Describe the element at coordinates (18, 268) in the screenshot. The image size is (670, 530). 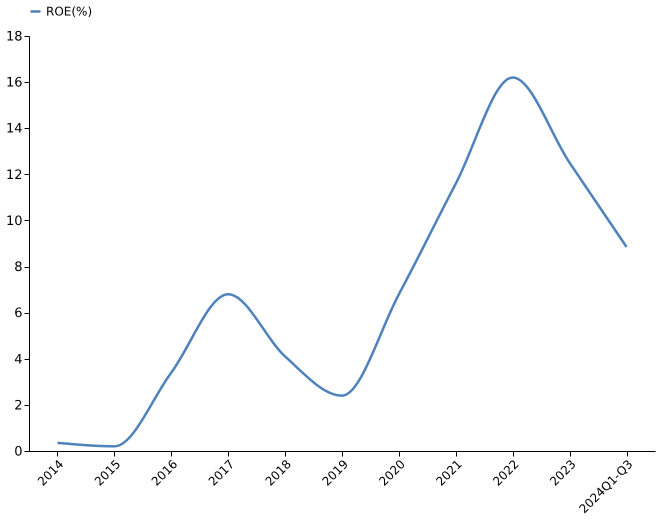
I see `y-tick-label: 8` at that location.